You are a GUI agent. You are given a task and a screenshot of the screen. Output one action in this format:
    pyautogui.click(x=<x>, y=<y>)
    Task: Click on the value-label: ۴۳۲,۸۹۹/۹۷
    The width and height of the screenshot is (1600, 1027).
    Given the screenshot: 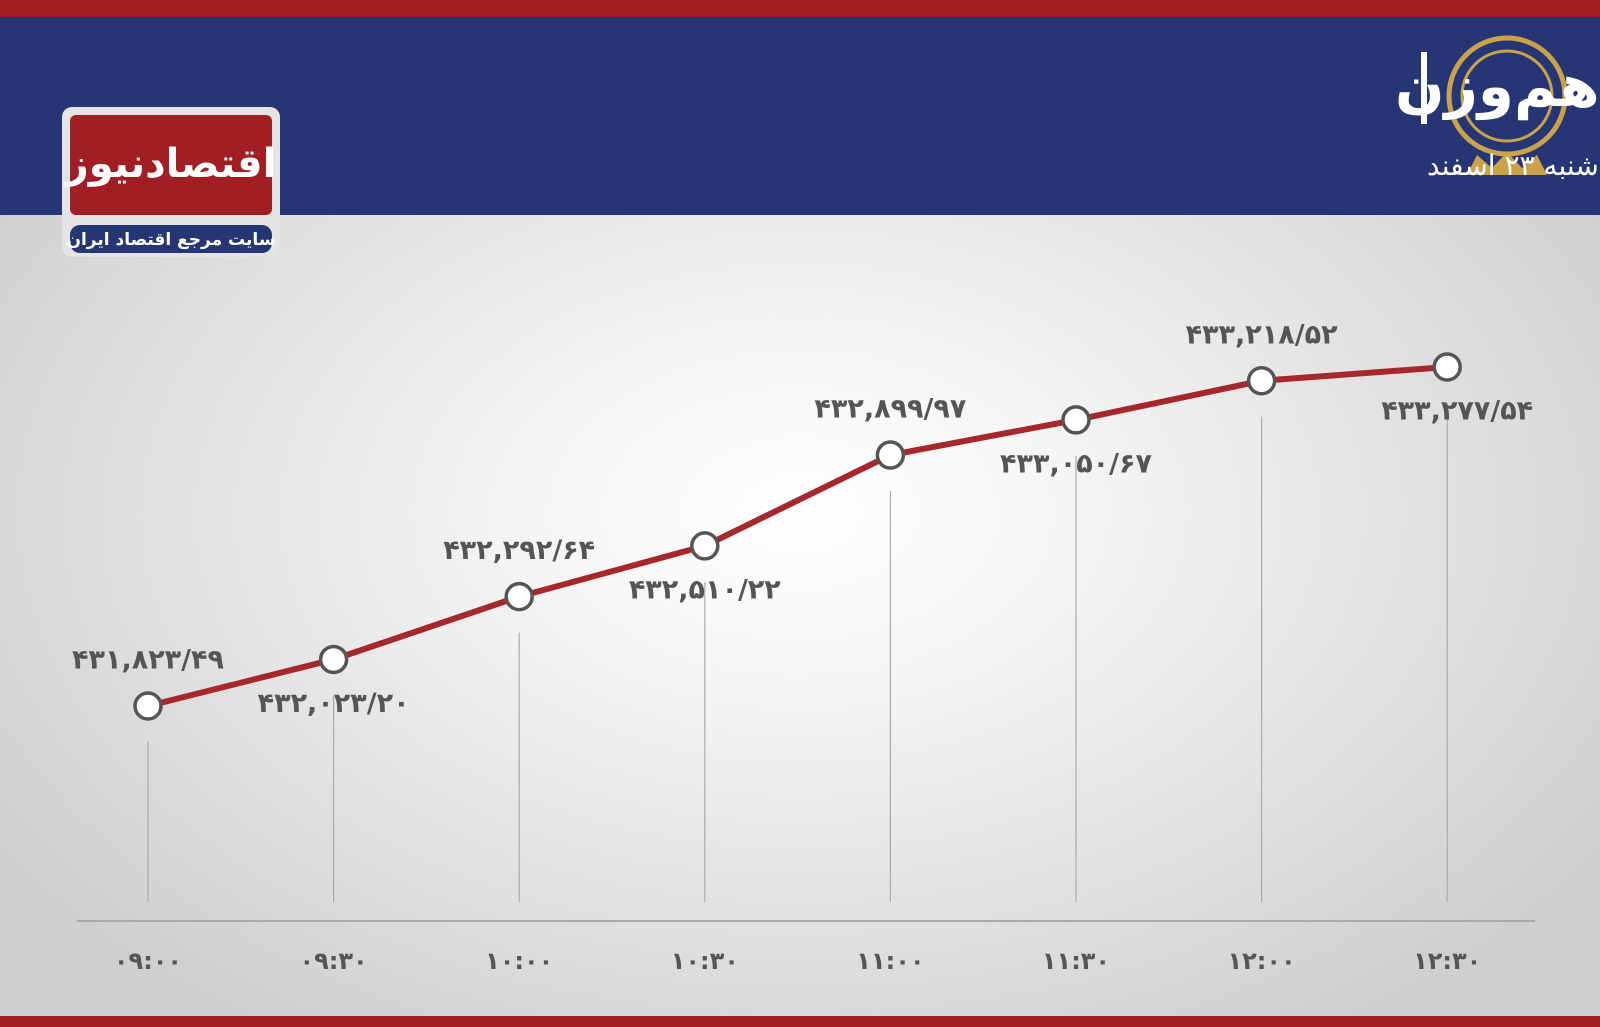 What is the action you would take?
    pyautogui.click(x=890, y=409)
    